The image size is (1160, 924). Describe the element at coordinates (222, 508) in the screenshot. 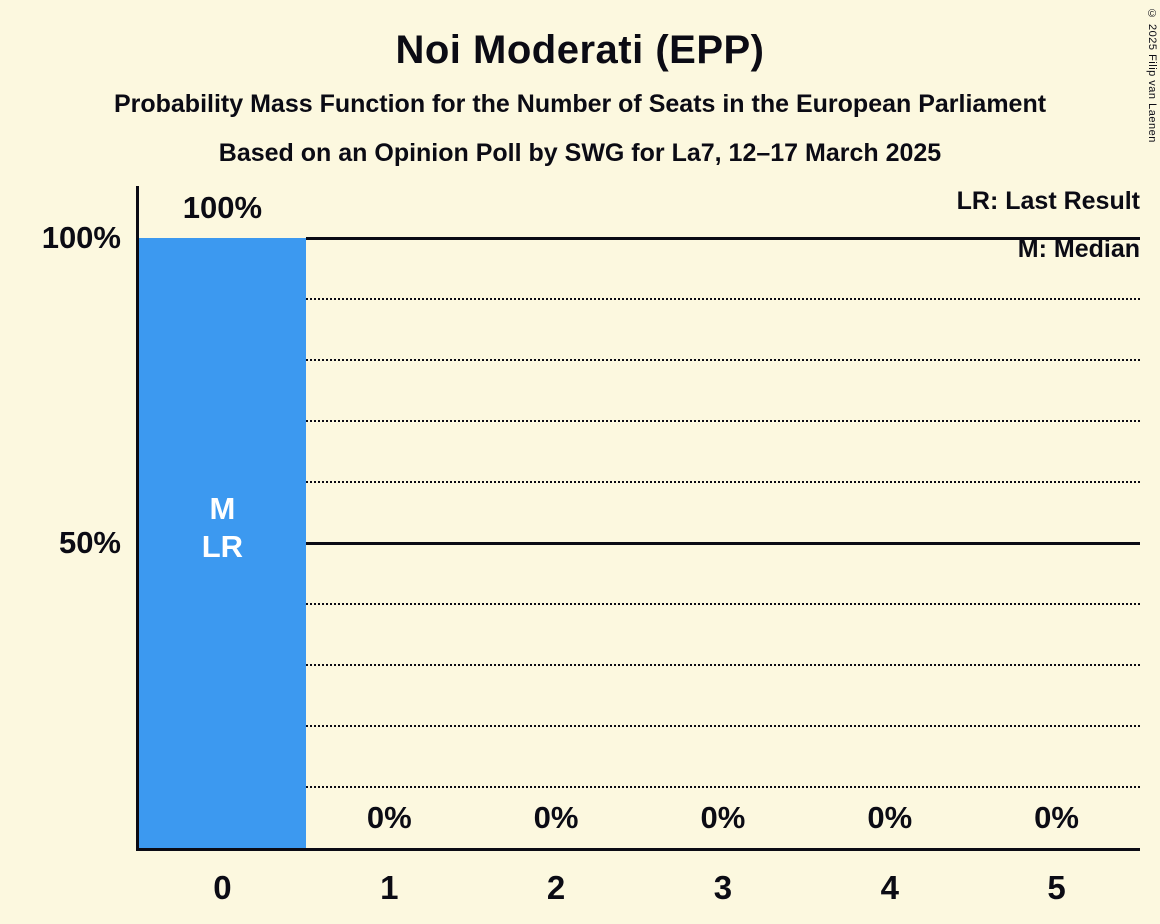

I see `annotation-line: M` at that location.